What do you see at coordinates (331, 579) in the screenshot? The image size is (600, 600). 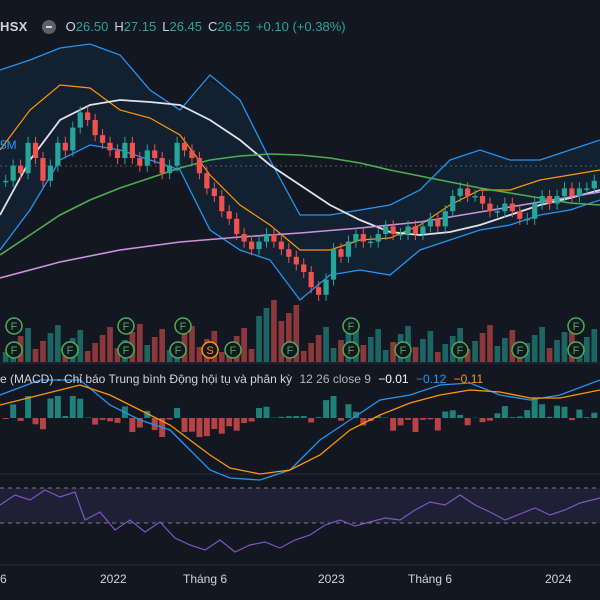 I see `x-tick-4: 2023` at bounding box center [331, 579].